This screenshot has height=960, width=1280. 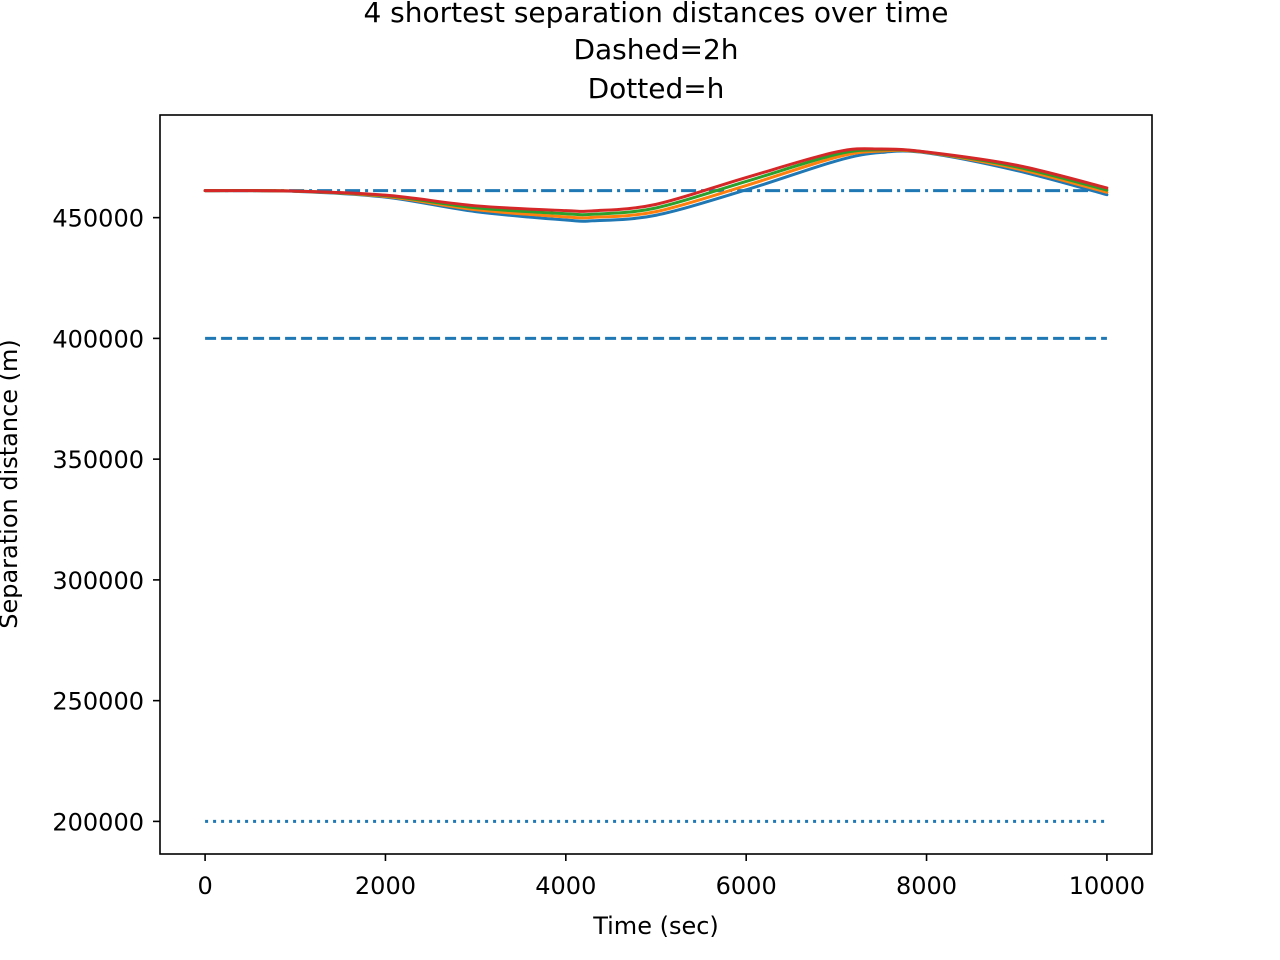 I want to click on x-tick-label: 10000, so click(x=1107, y=886).